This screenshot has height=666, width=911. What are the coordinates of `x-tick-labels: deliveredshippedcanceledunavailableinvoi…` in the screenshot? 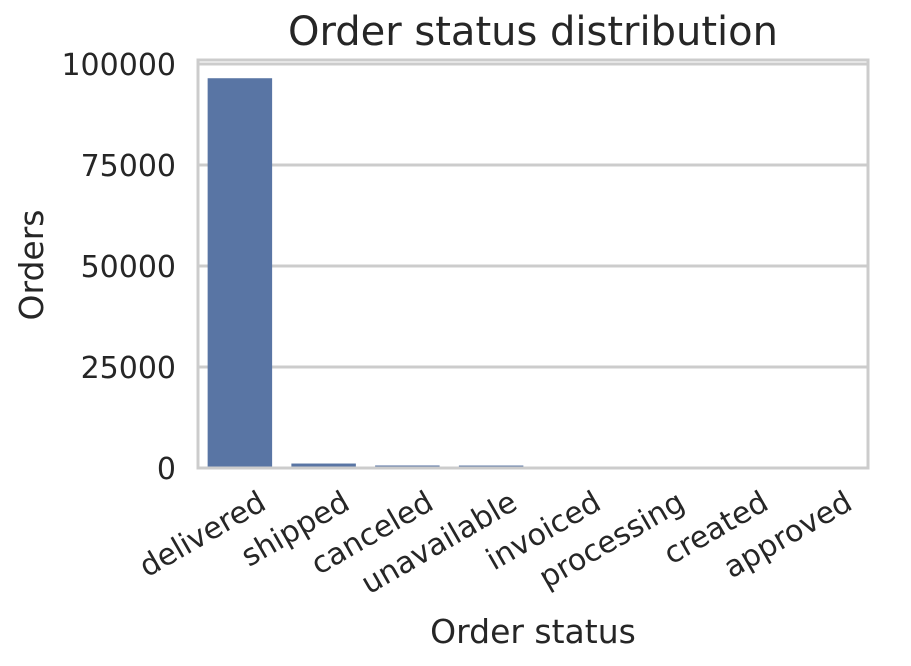 It's located at (496, 543).